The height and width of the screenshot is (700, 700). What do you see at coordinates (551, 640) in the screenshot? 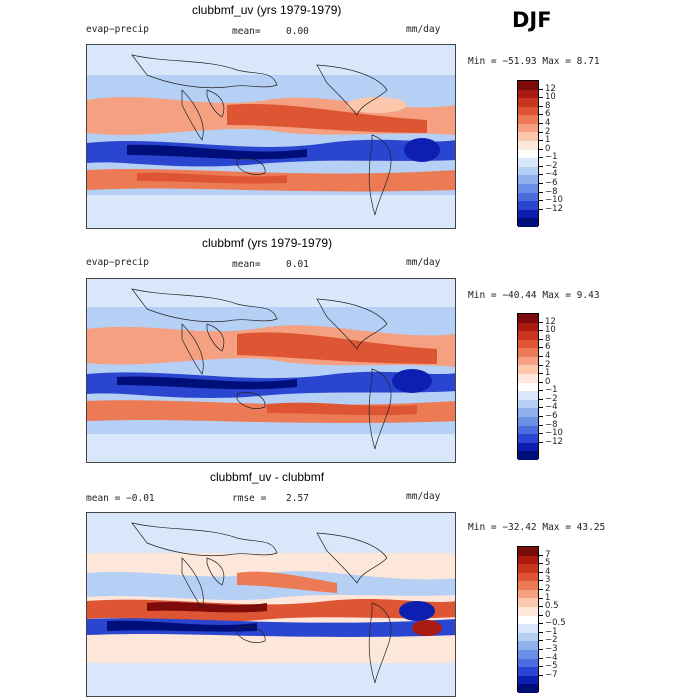
I see `colorbar-level-label: −2` at bounding box center [551, 640].